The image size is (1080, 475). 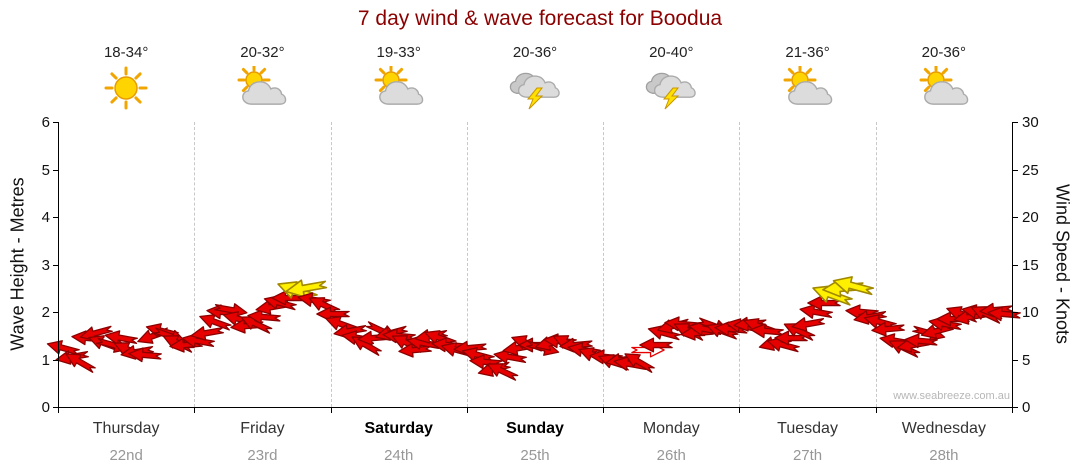 I want to click on left-axis-tick-label: 6, so click(x=45, y=122).